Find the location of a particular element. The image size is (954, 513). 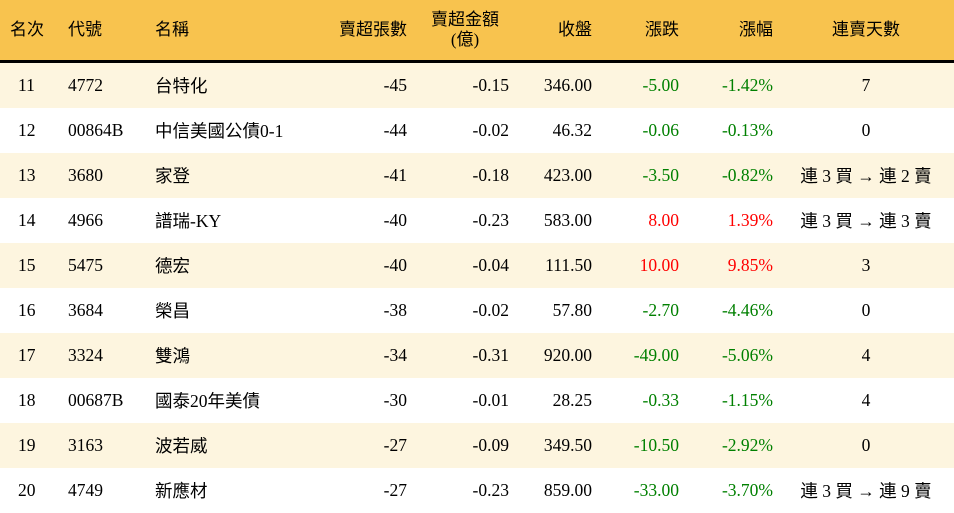

rank-cell: 19 is located at coordinates (27, 445).